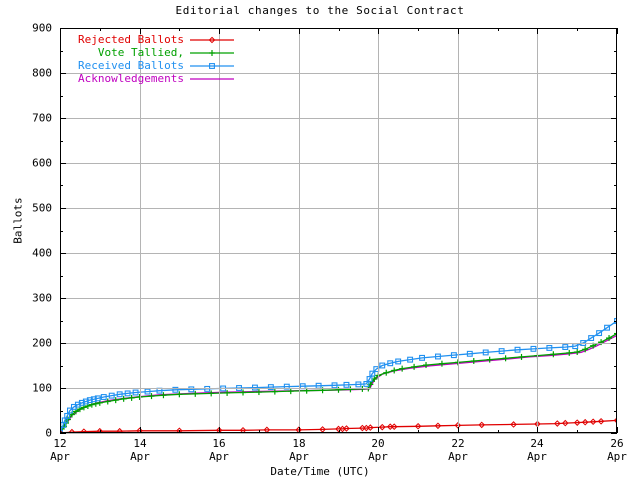 The height and width of the screenshot is (480, 640). I want to click on x-tick-label: 24 Apr, so click(537, 450).